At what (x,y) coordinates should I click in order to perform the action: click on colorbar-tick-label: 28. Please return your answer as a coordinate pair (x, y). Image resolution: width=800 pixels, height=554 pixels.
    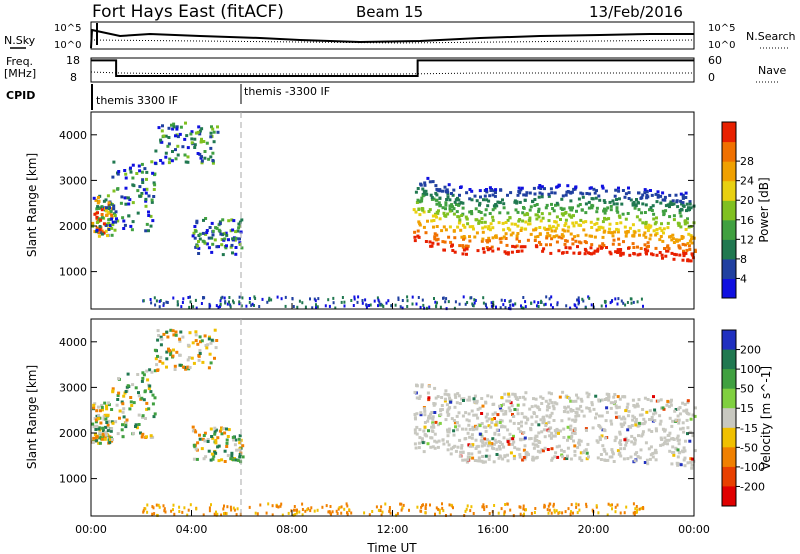
    Looking at the image, I should click on (747, 161).